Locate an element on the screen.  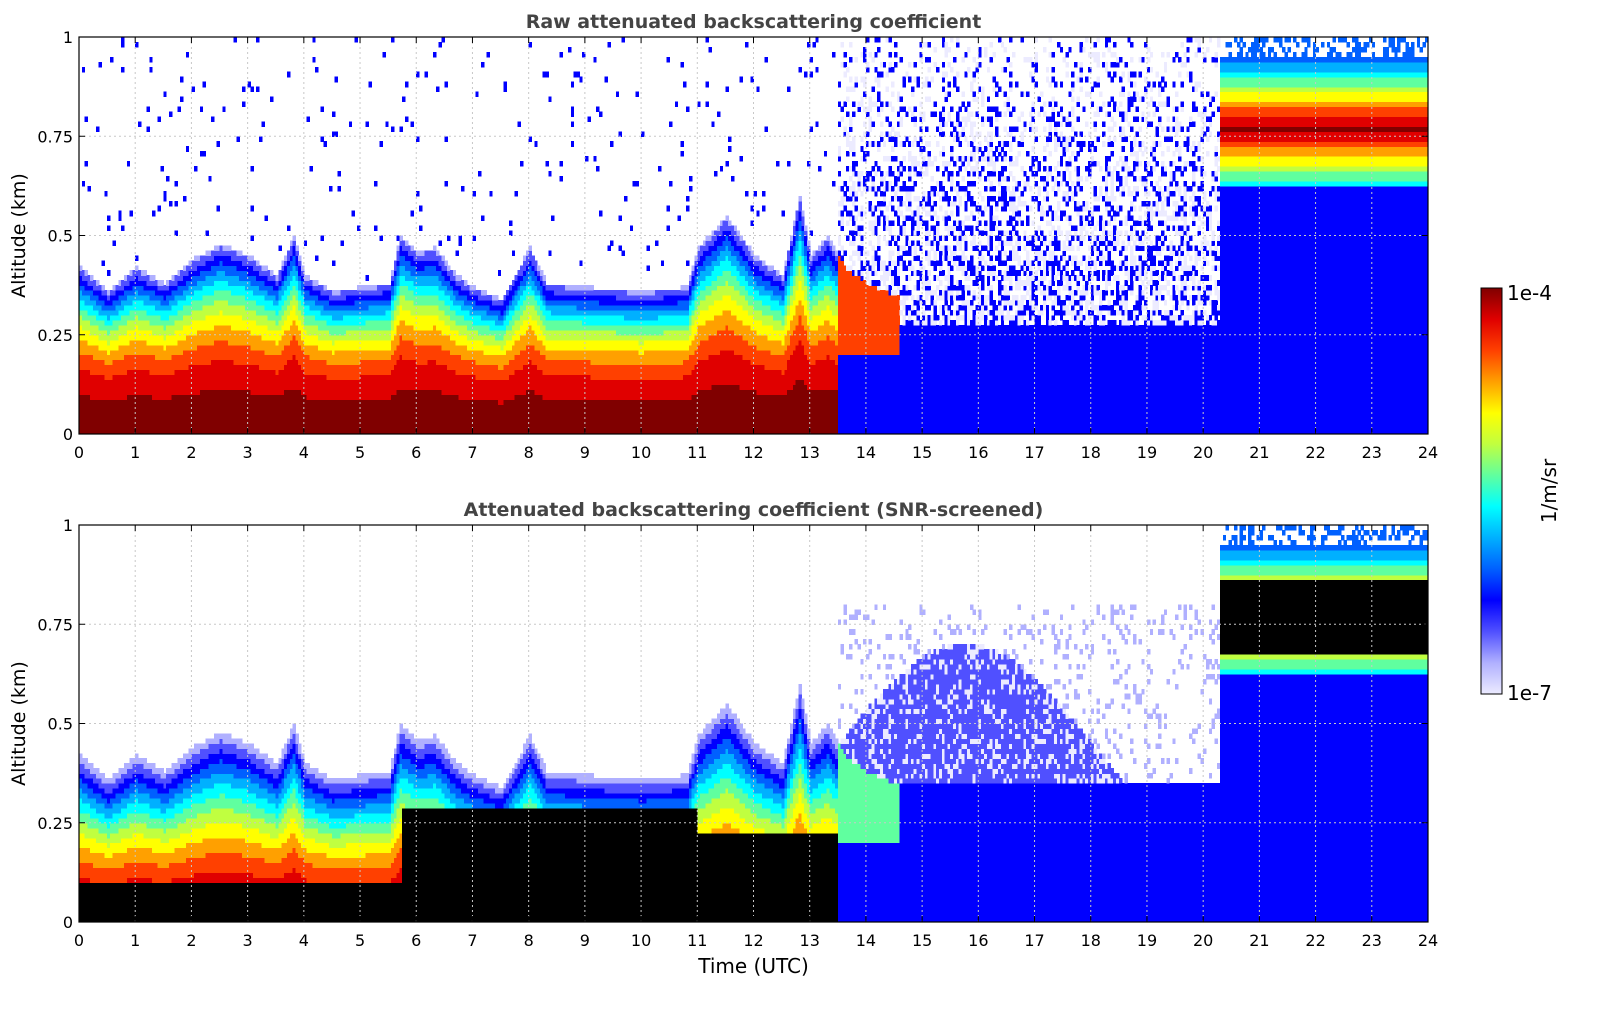
colorbar-min-label: 1e-7 is located at coordinates (1529, 693).